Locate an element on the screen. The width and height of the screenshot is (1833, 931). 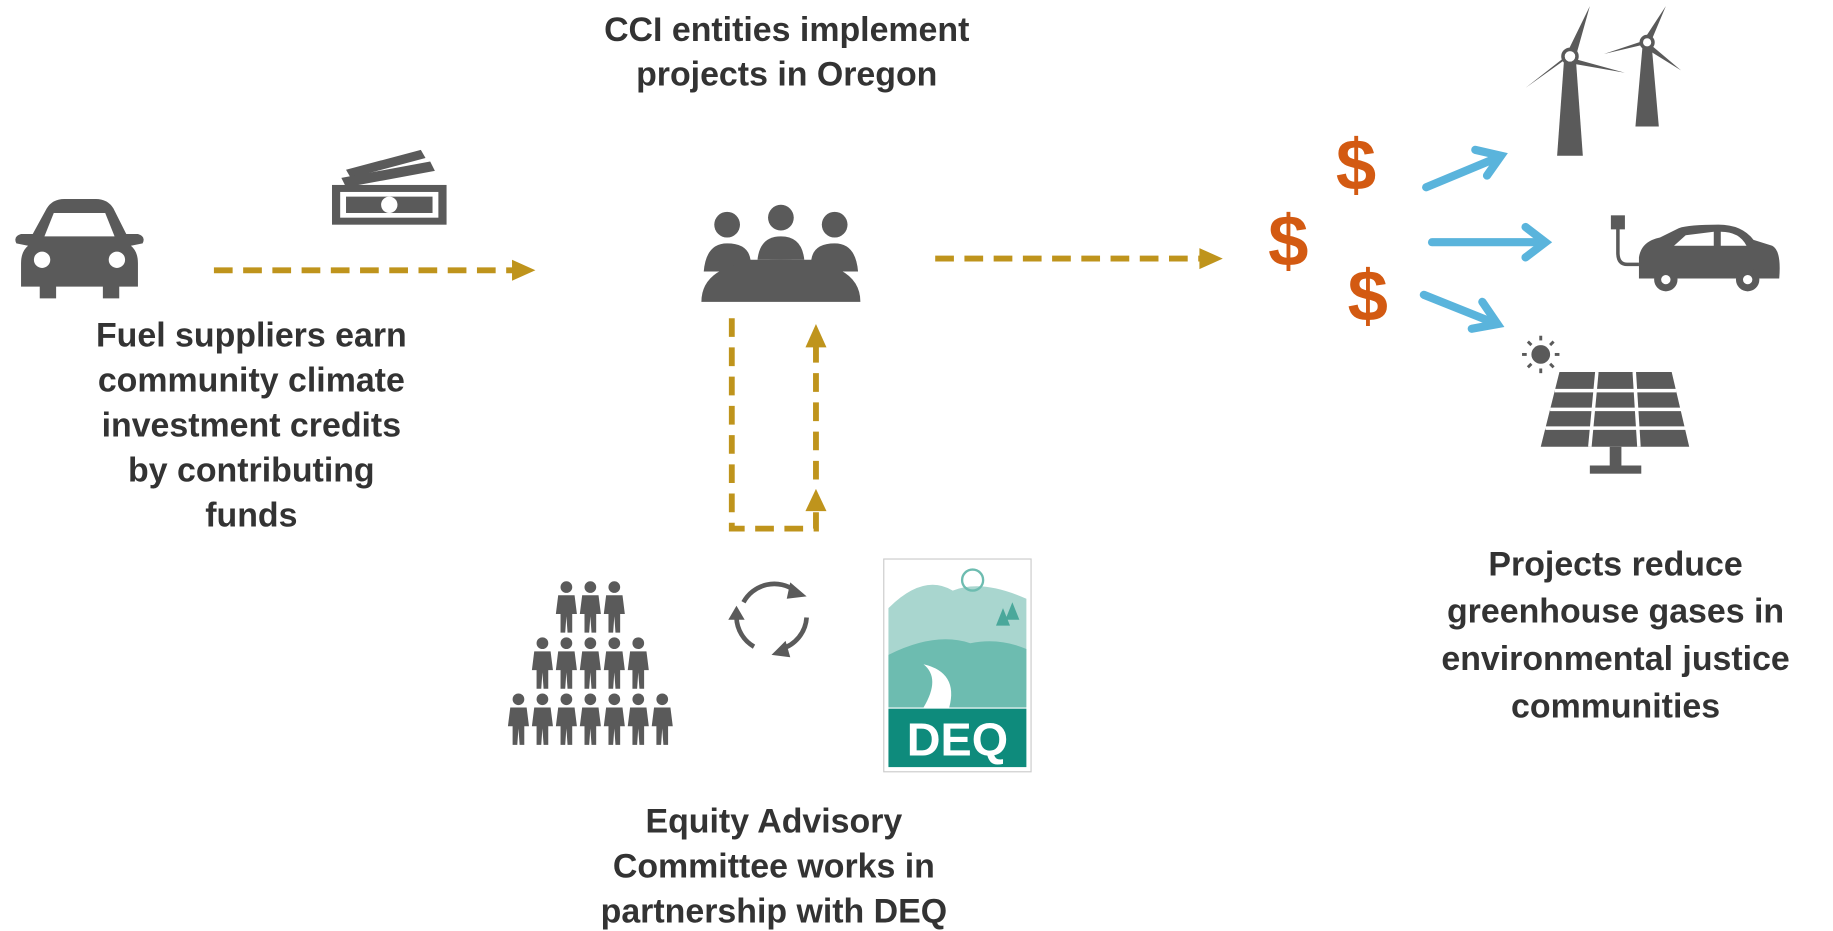
node-label: partnership with DEQ is located at coordinates (774, 912).